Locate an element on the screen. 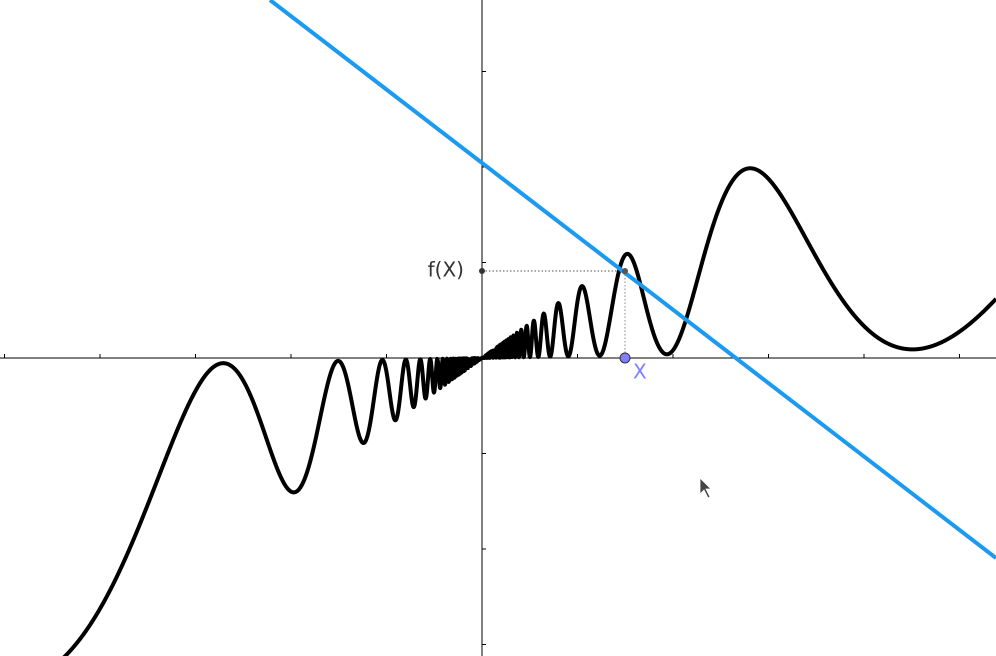 Image resolution: width=996 pixels, height=656 pixels. point-x is located at coordinates (625, 358).